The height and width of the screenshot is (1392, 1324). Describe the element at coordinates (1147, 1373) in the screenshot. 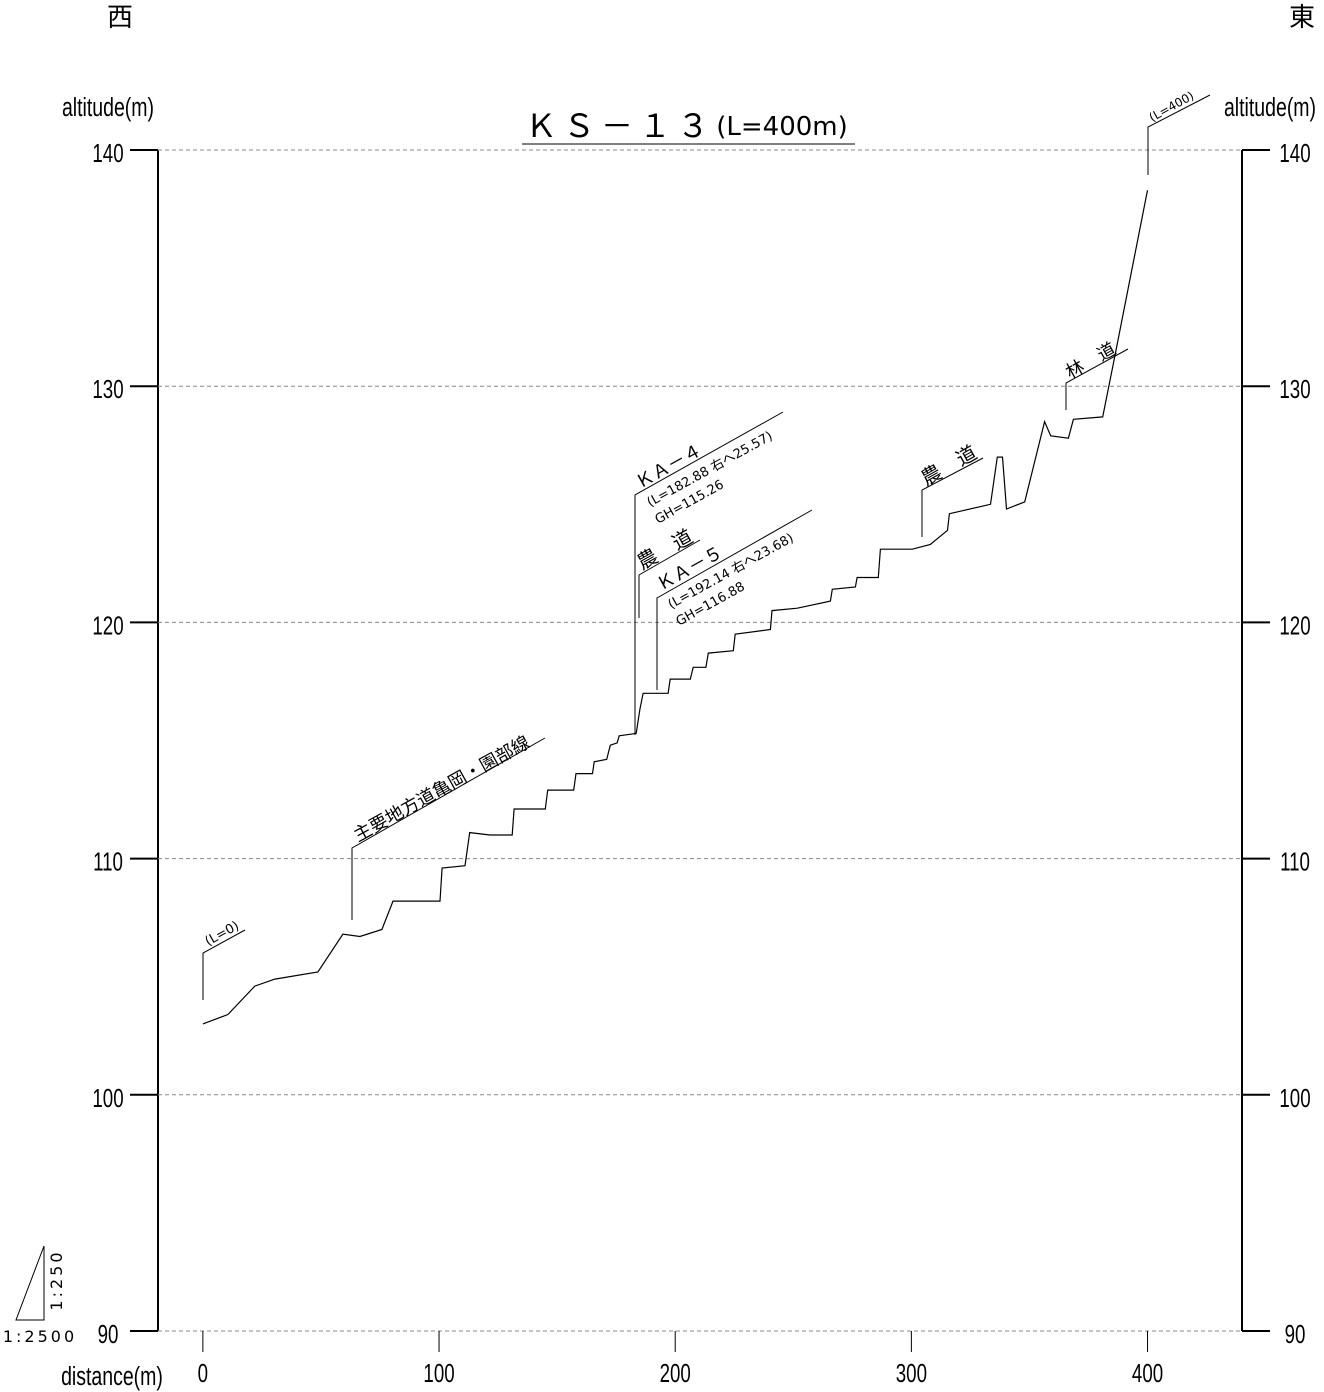

I see `x-tick-label: 400` at that location.